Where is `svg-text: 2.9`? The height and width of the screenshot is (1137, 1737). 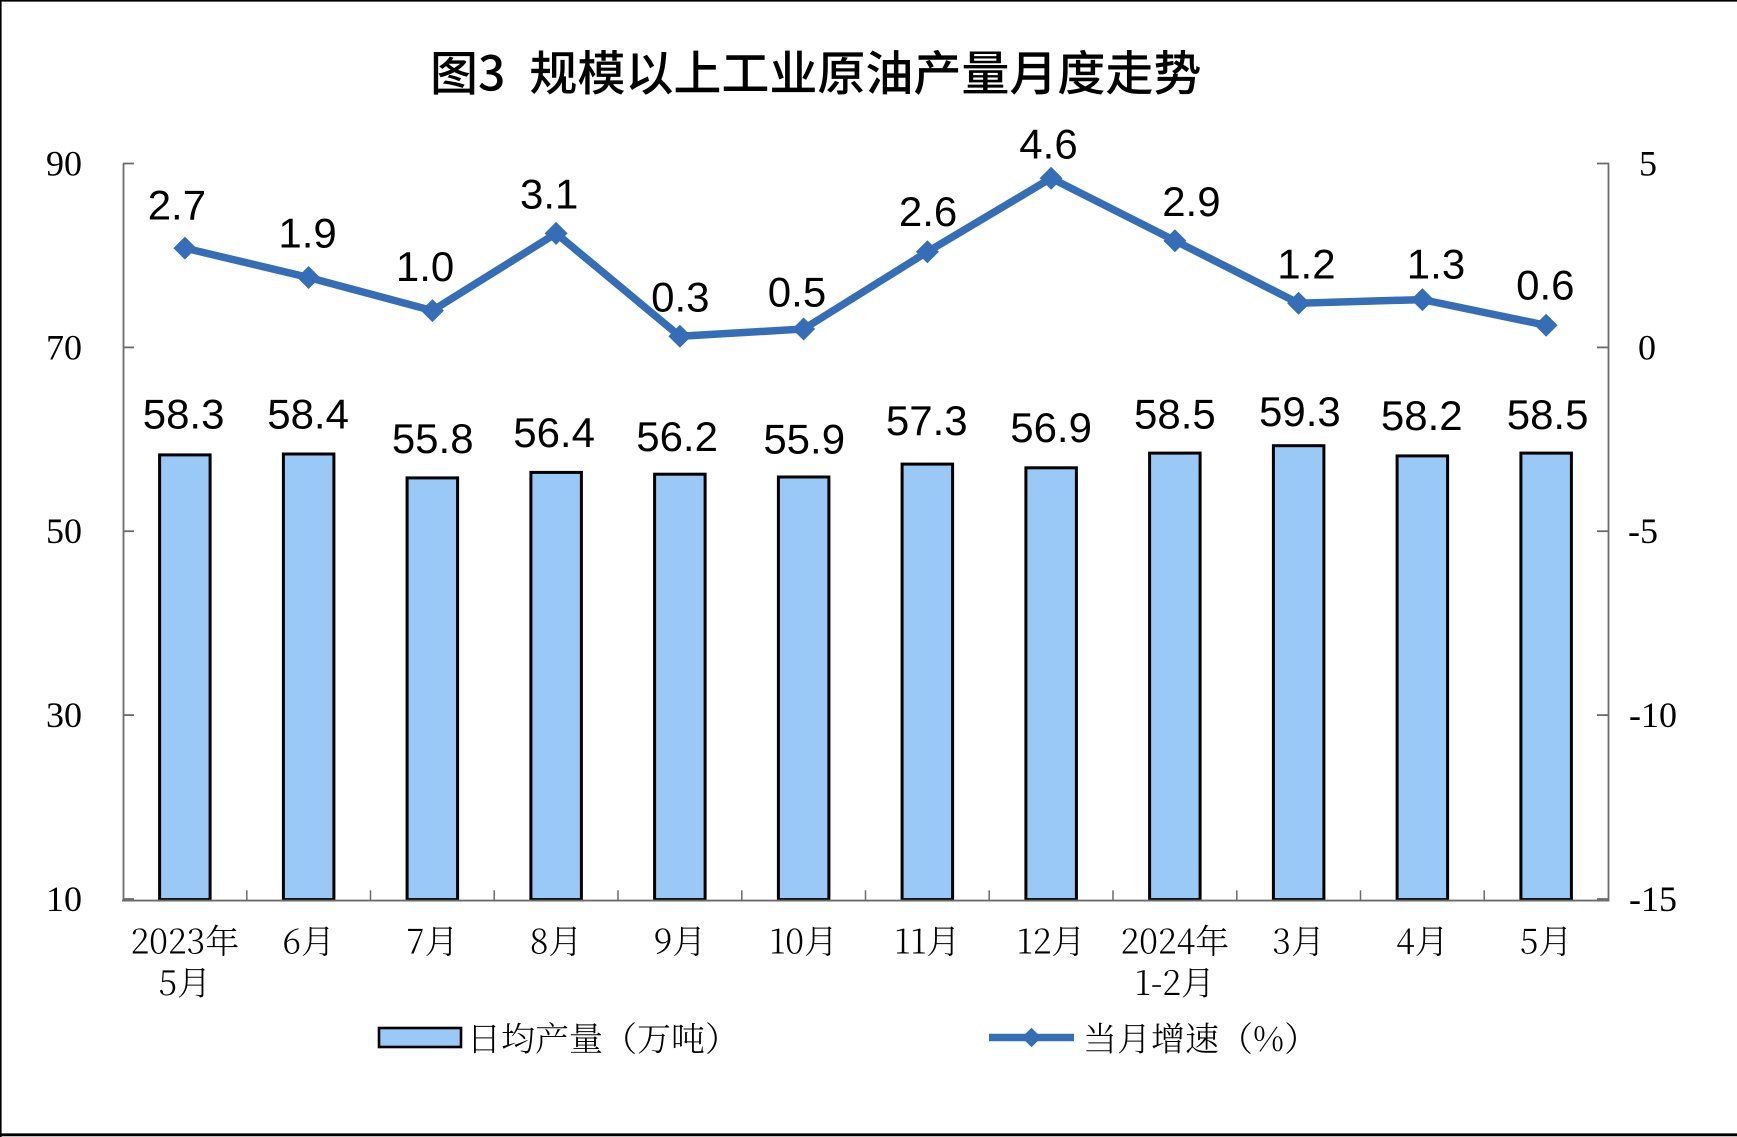
svg-text: 2.9 is located at coordinates (1191, 201).